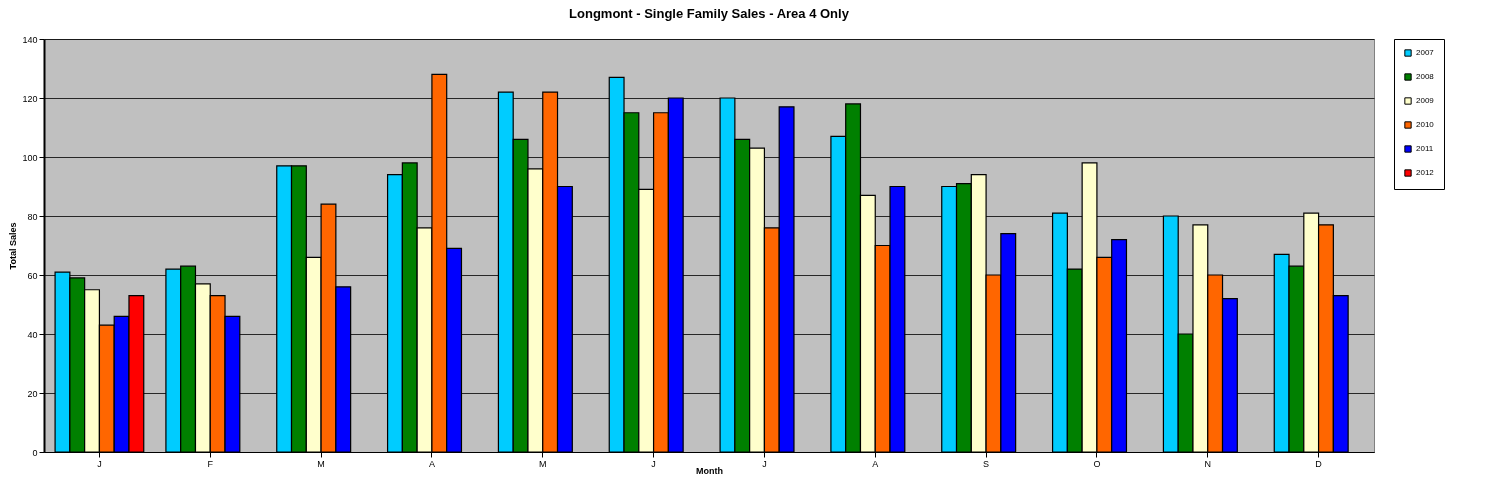 The height and width of the screenshot is (480, 1503). What do you see at coordinates (30, 39) in the screenshot?
I see `y-tick-label: 140` at bounding box center [30, 39].